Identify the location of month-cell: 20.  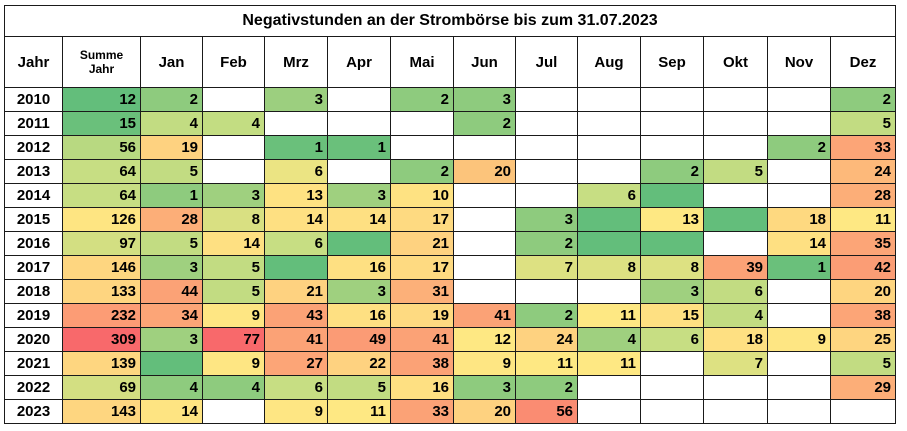
(863, 291).